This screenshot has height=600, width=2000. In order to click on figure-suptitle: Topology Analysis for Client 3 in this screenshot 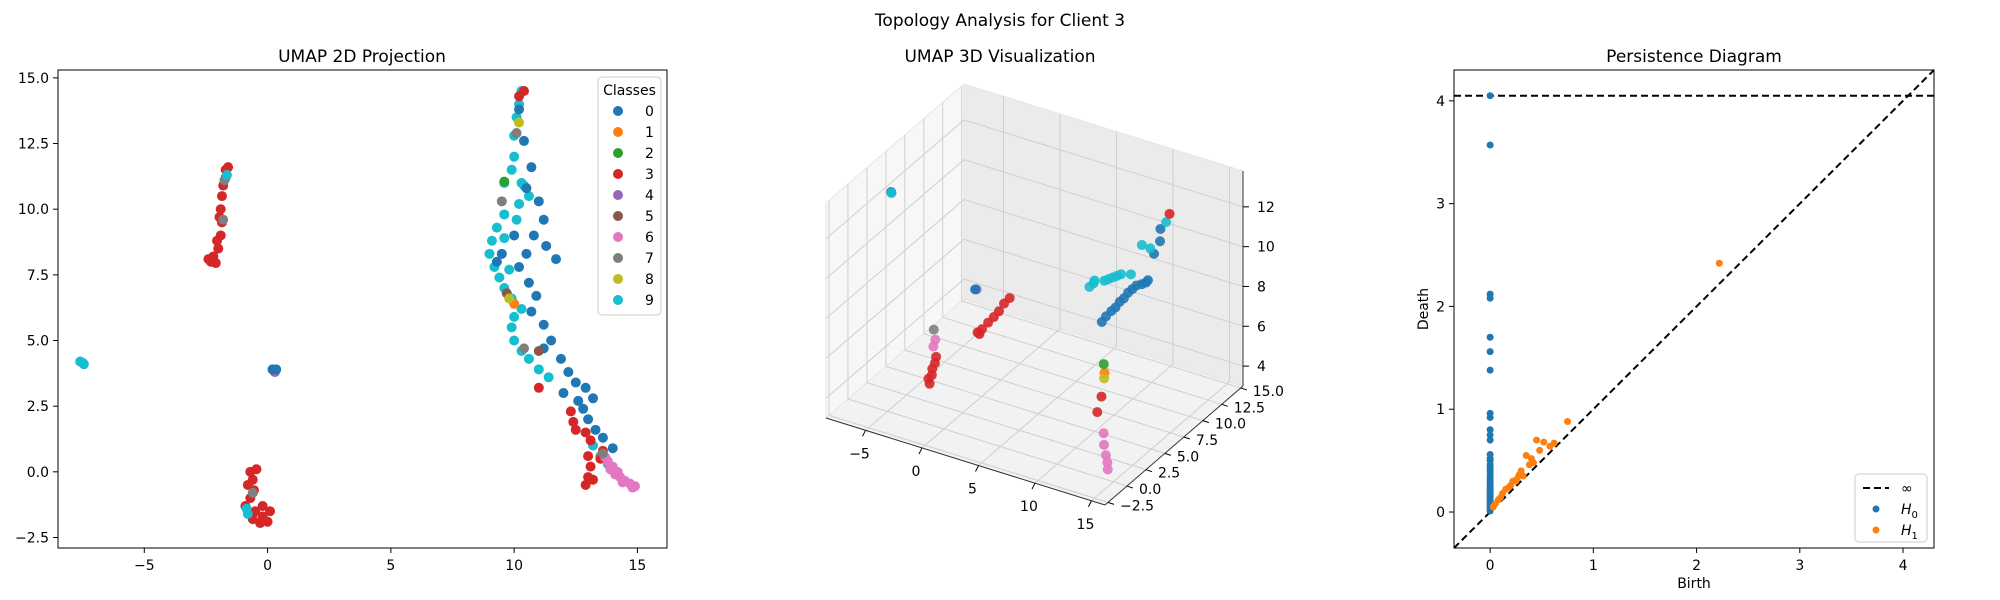, I will do `click(999, 21)`.